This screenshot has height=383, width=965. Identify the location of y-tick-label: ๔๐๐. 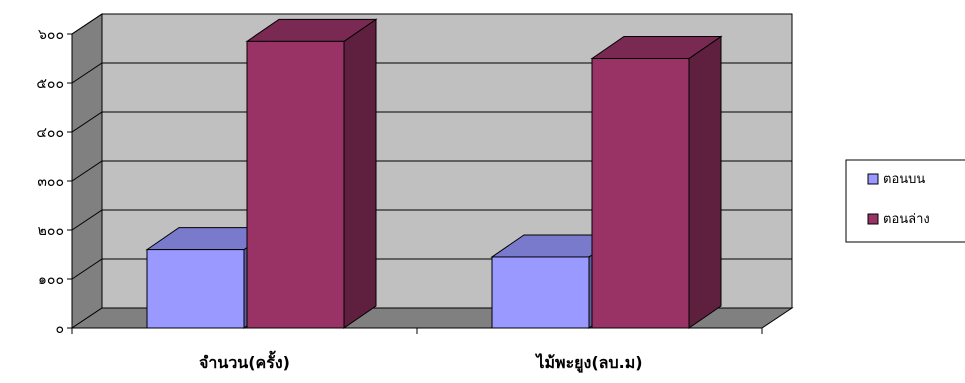
(50, 133).